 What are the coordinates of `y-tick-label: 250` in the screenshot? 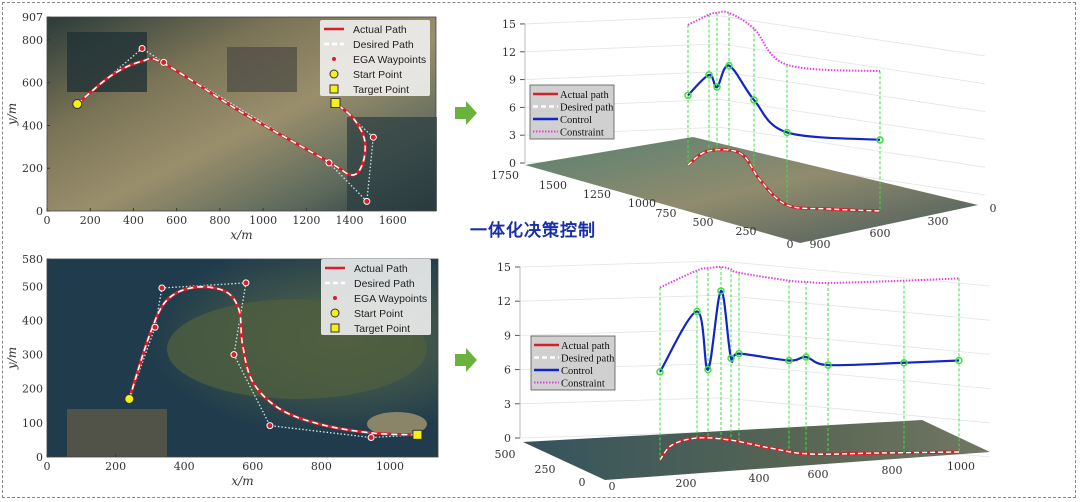 It's located at (746, 231).